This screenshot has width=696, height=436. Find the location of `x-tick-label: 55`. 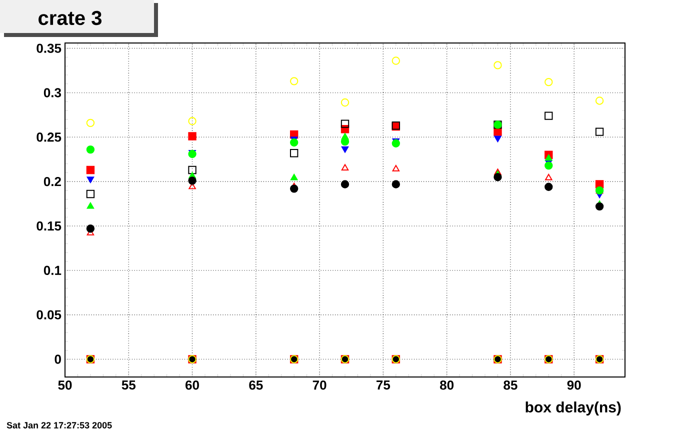

x-tick-label: 55 is located at coordinates (129, 385).